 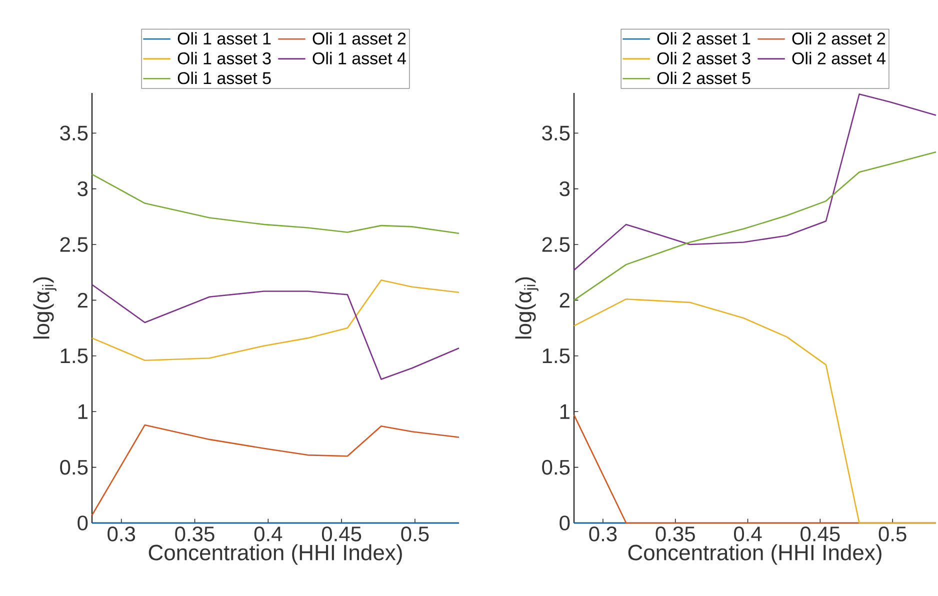 I want to click on legend-label: Oli 1 asset 2, so click(x=359, y=38).